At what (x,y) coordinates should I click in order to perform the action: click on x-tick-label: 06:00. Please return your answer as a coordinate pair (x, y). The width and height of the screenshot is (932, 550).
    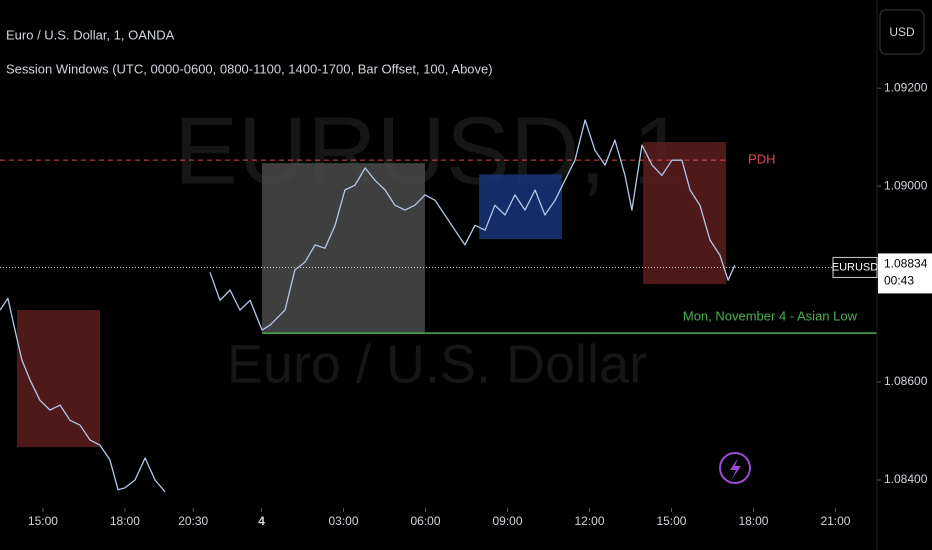
    Looking at the image, I should click on (426, 521).